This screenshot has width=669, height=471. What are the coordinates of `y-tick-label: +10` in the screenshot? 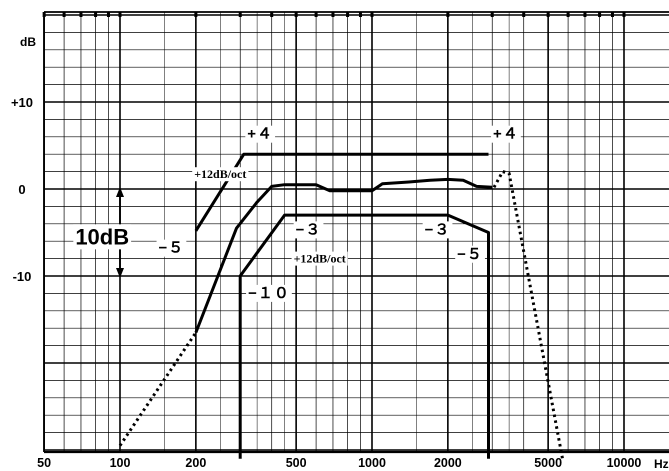 It's located at (22, 102).